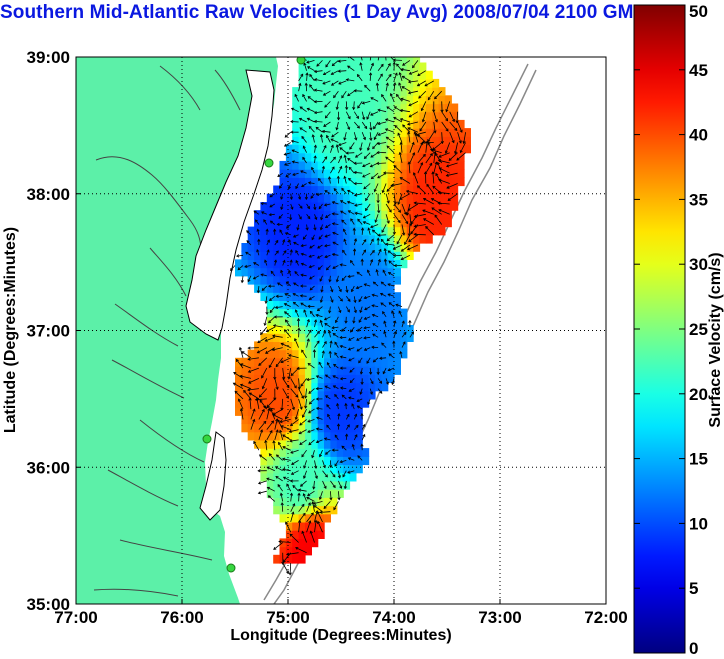 The image size is (724, 659). Describe the element at coordinates (715, 339) in the screenshot. I see `colorbar-label: Surface Velocity (cm/s)` at that location.